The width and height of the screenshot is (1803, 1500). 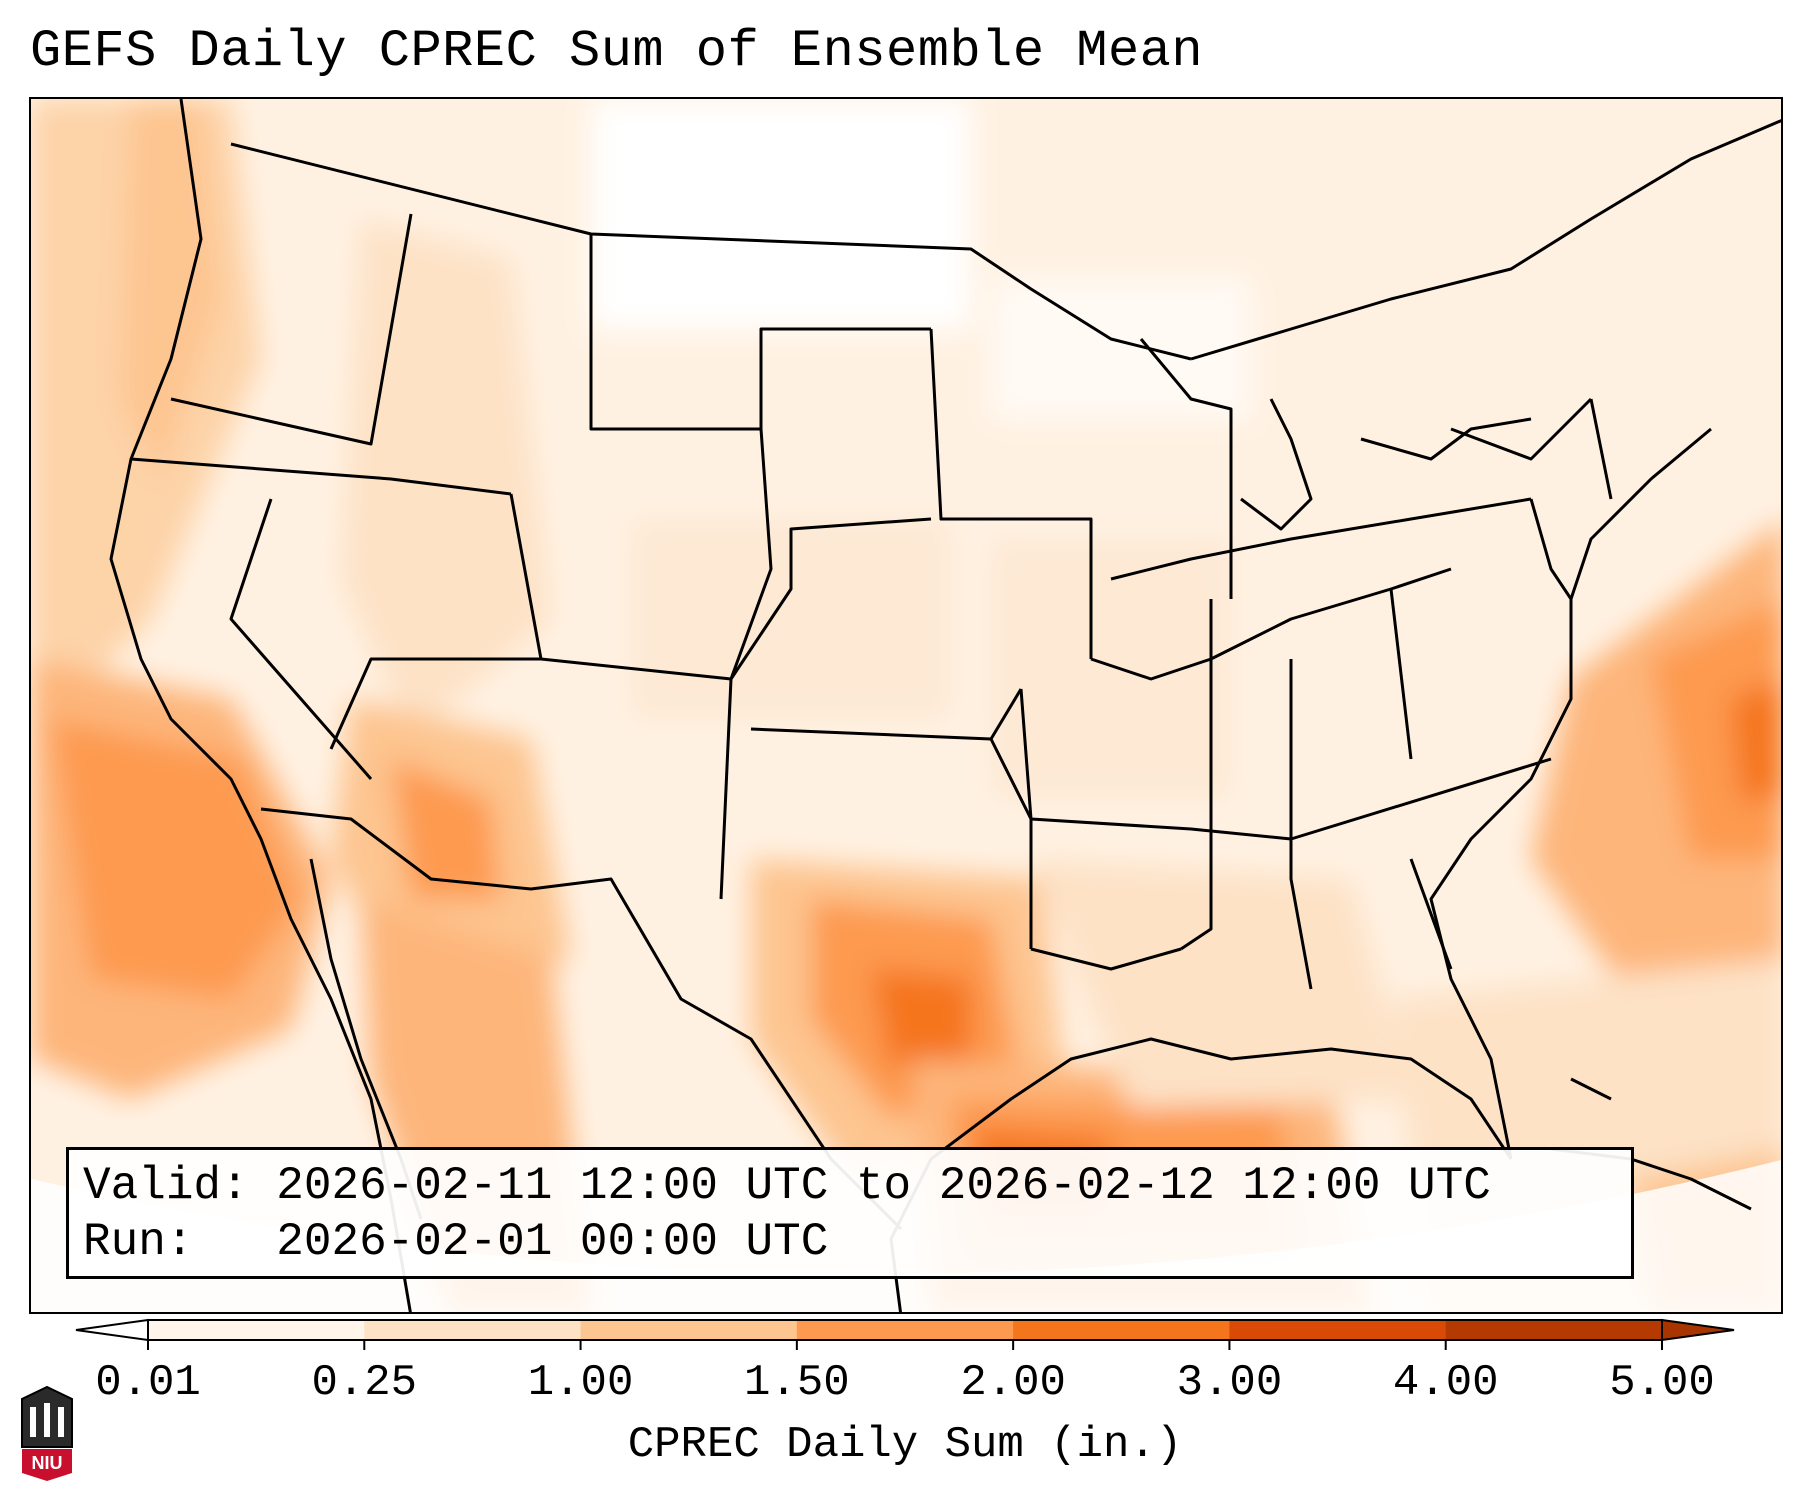 What do you see at coordinates (1662, 1383) in the screenshot?
I see `colorbar-tick-label: 5.00` at bounding box center [1662, 1383].